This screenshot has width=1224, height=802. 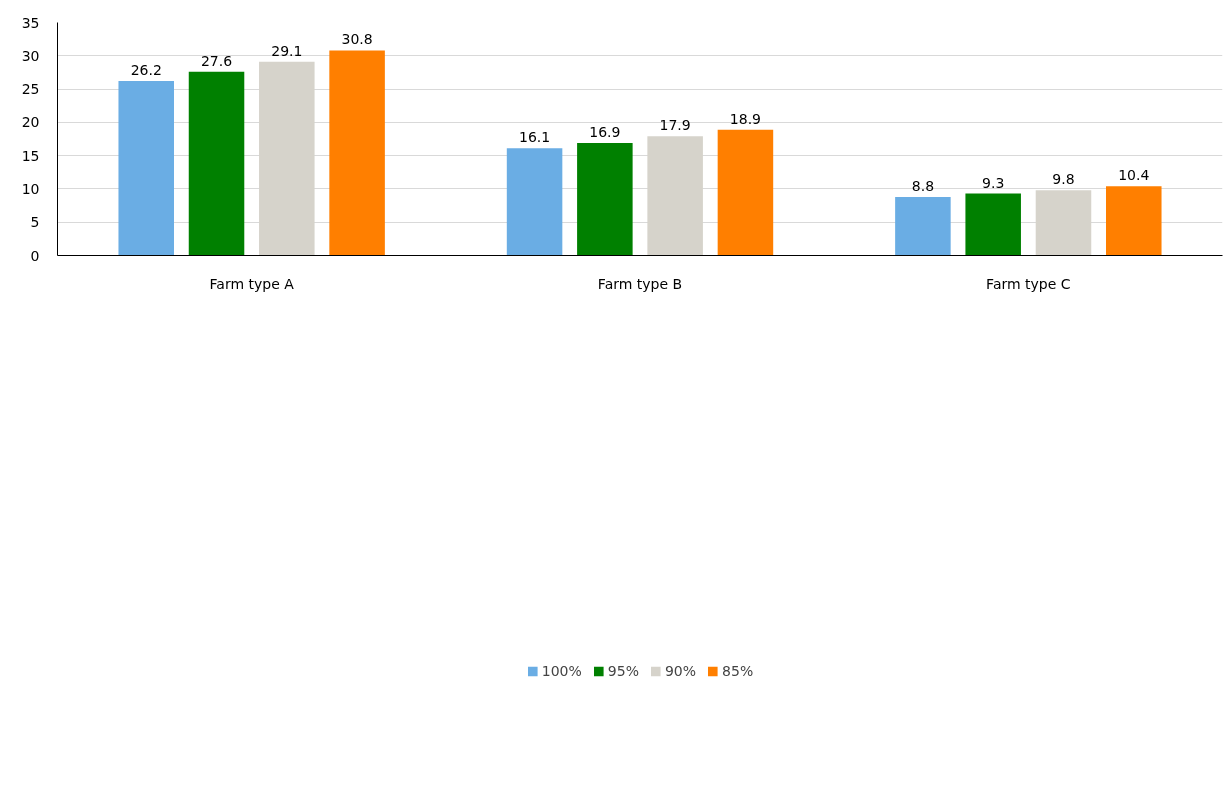 I want to click on x-tick-label: Farm type B, so click(x=640, y=283).